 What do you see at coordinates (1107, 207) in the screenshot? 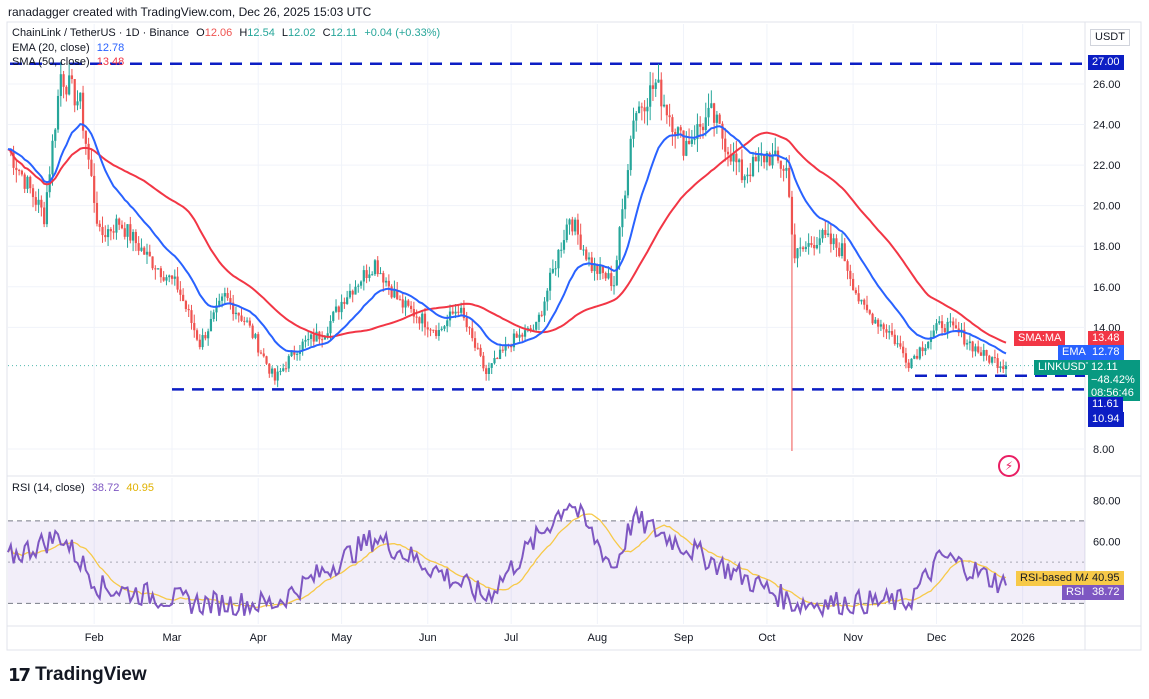
I see `price-tick-label: 20.00` at bounding box center [1107, 207].